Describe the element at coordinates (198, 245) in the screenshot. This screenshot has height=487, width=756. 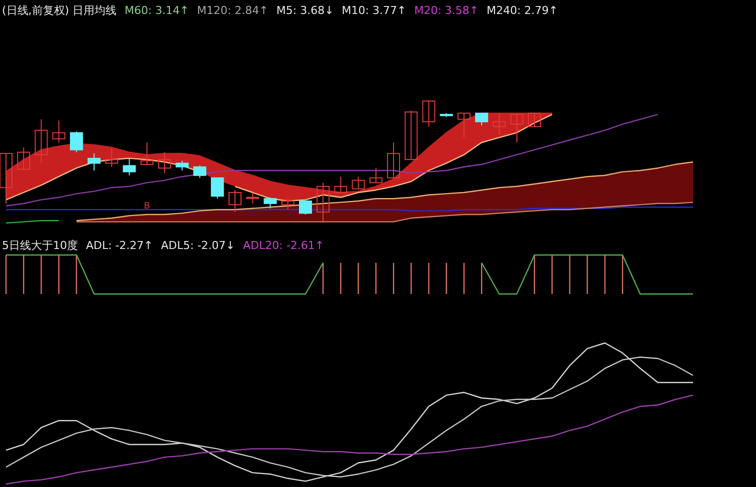
I see `text: ADL5: -2.07↓` at that location.